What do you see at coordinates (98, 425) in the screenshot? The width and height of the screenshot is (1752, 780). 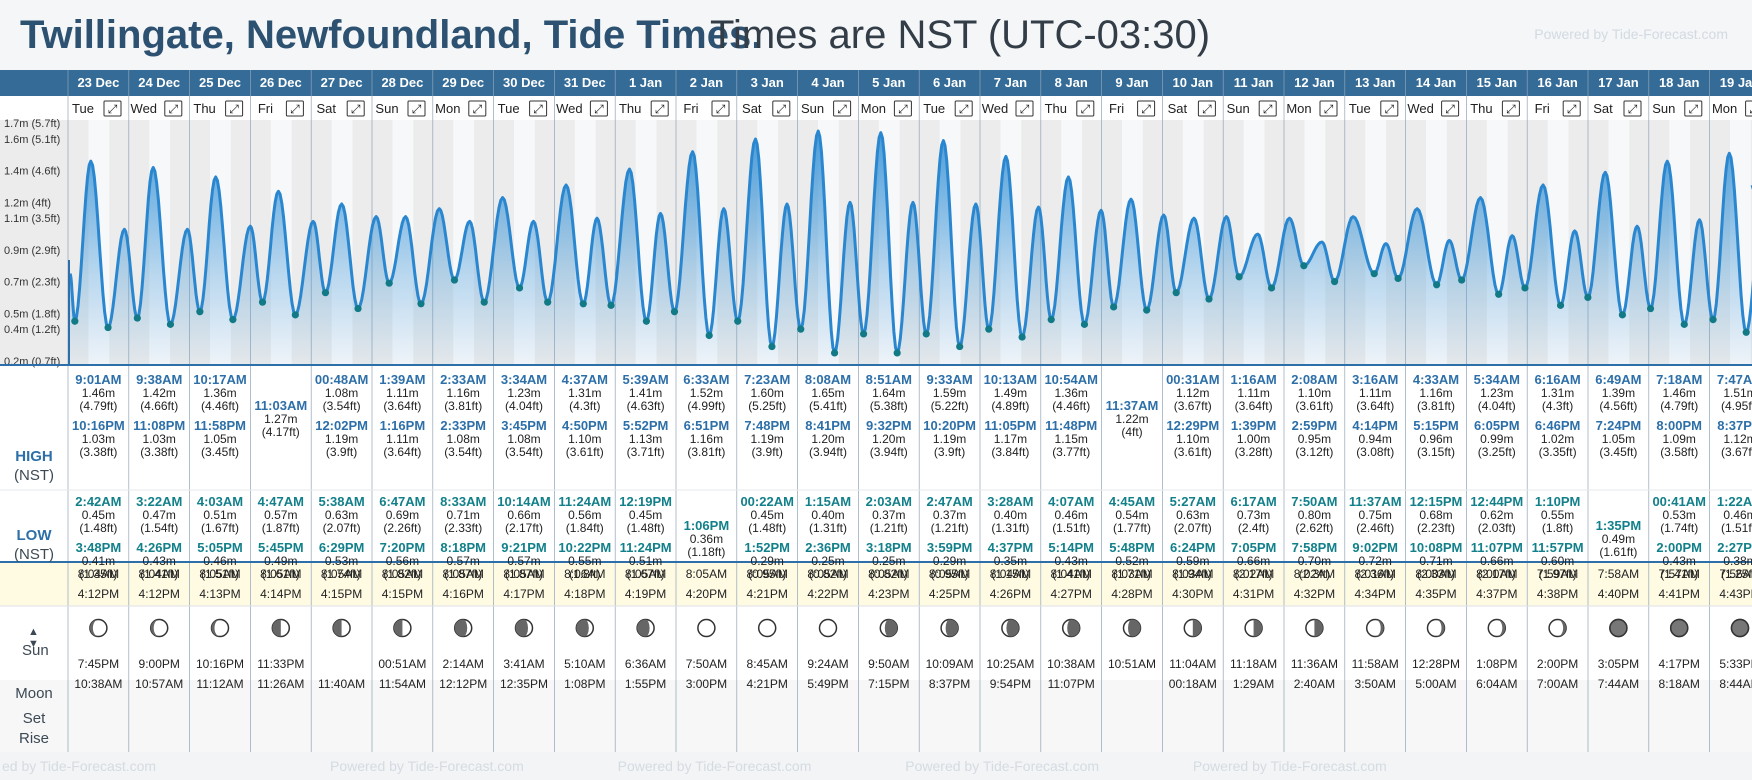 I see `high-tide-time: 10:16PM` at bounding box center [98, 425].